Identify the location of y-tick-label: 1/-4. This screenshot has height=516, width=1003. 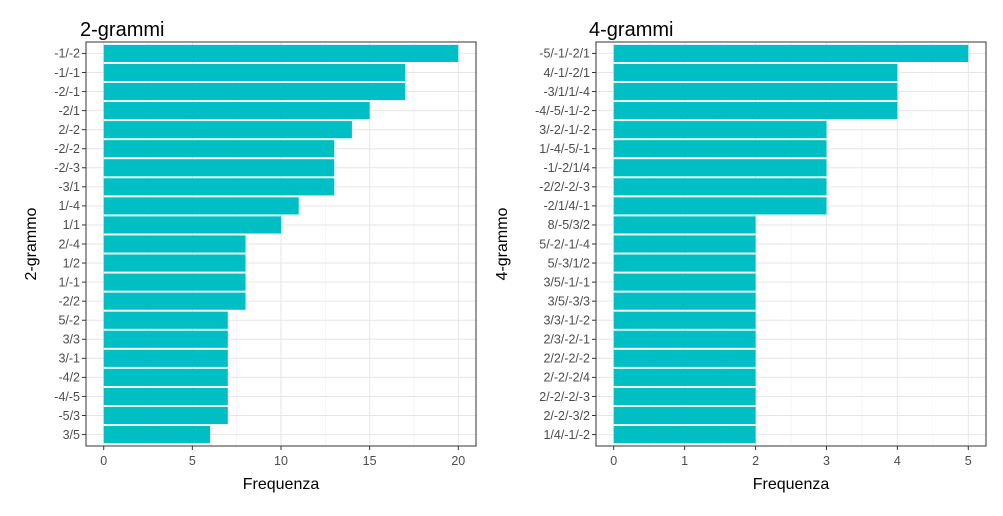
(69, 206).